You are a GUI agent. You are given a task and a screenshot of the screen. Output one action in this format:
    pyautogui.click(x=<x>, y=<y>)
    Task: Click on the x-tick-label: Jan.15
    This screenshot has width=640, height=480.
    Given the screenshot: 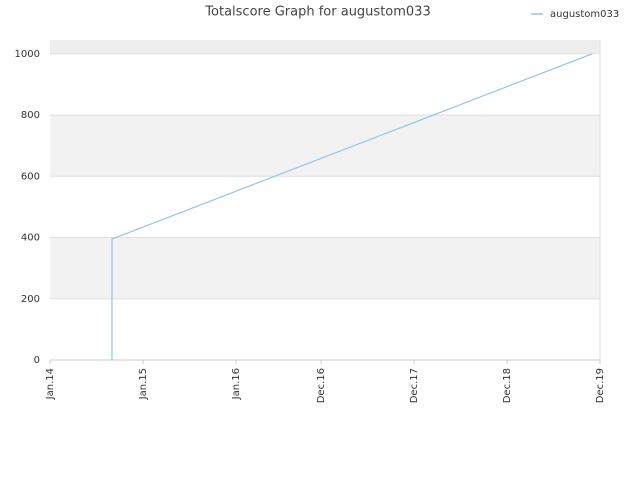 What is the action you would take?
    pyautogui.click(x=143, y=384)
    